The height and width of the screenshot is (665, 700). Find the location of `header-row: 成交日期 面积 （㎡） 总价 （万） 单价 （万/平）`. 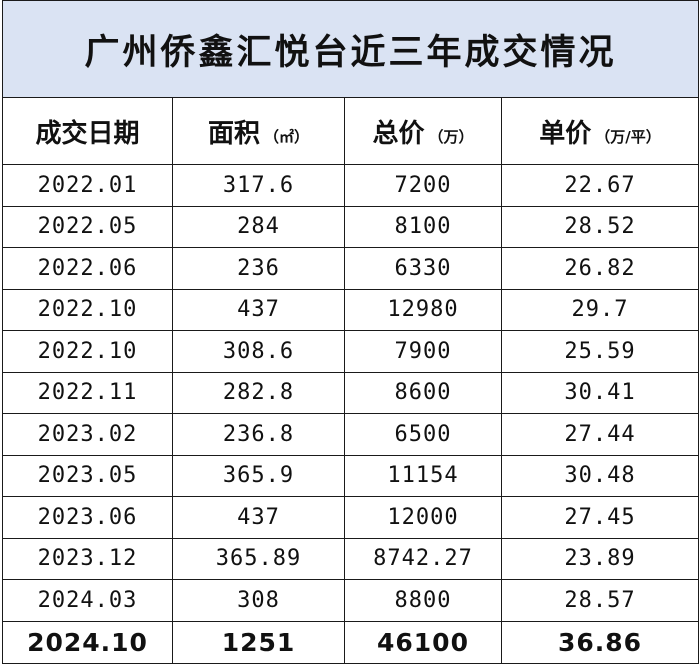

header-row: 成交日期 面积 （㎡） 总价 （万） 单价 （万/平） is located at coordinates (351, 131).